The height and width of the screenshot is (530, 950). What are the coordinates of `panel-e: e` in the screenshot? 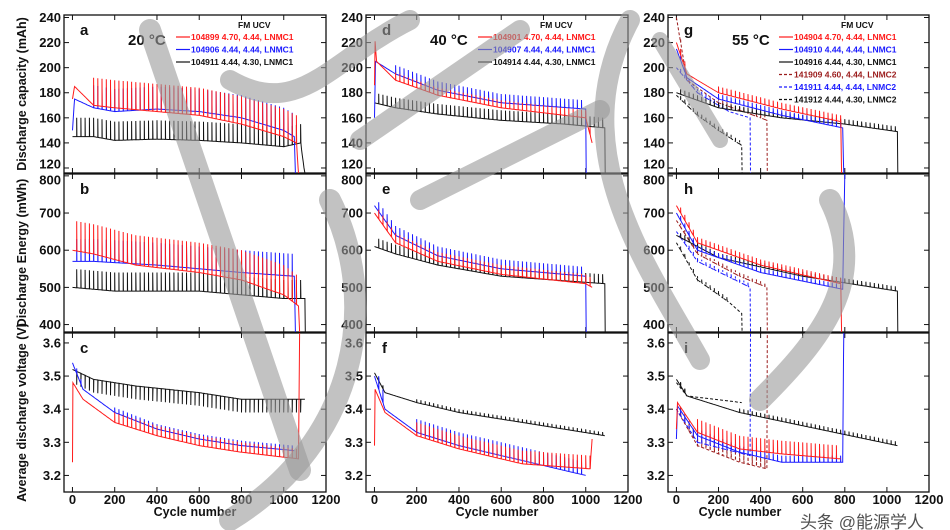 It's located at (490, 257).